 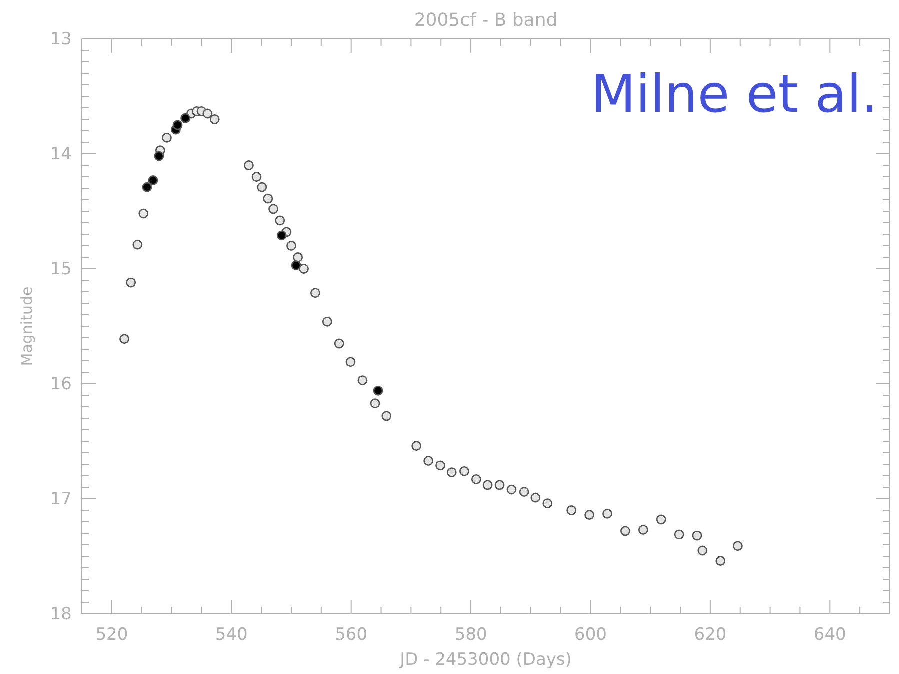 What do you see at coordinates (471, 635) in the screenshot?
I see `x-tick-label: 580` at bounding box center [471, 635].